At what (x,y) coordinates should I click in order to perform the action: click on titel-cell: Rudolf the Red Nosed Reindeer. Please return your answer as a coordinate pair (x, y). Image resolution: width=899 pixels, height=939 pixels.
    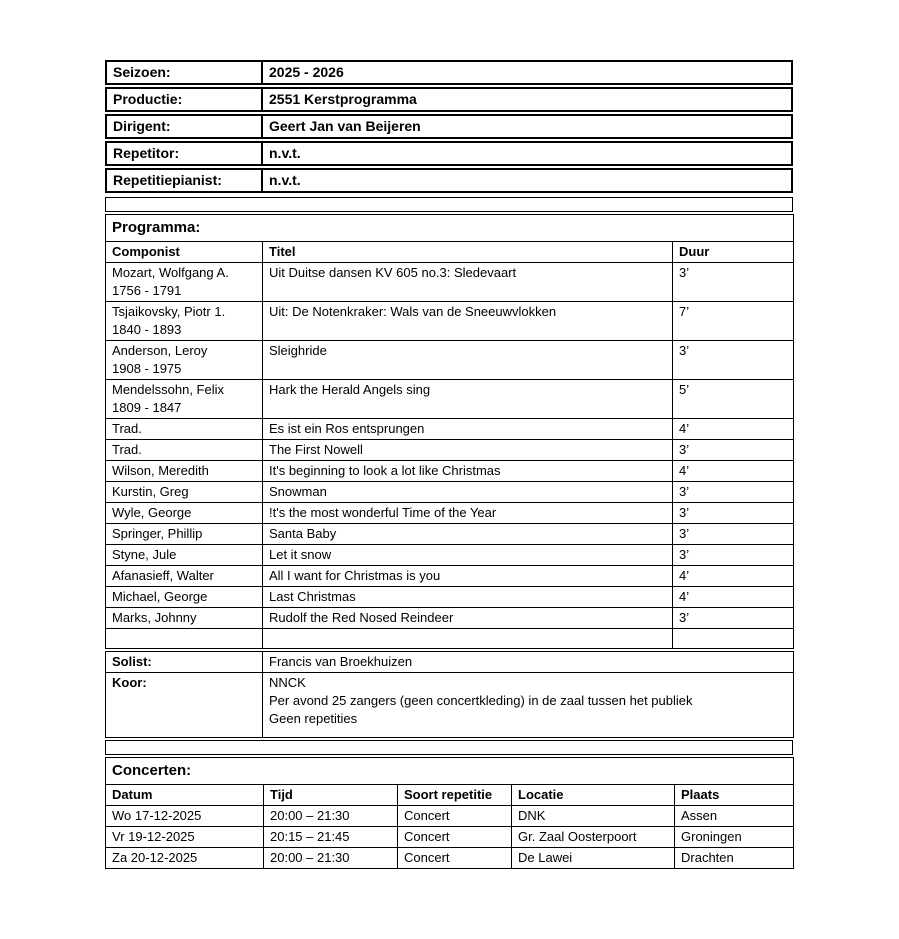
    Looking at the image, I should click on (467, 618).